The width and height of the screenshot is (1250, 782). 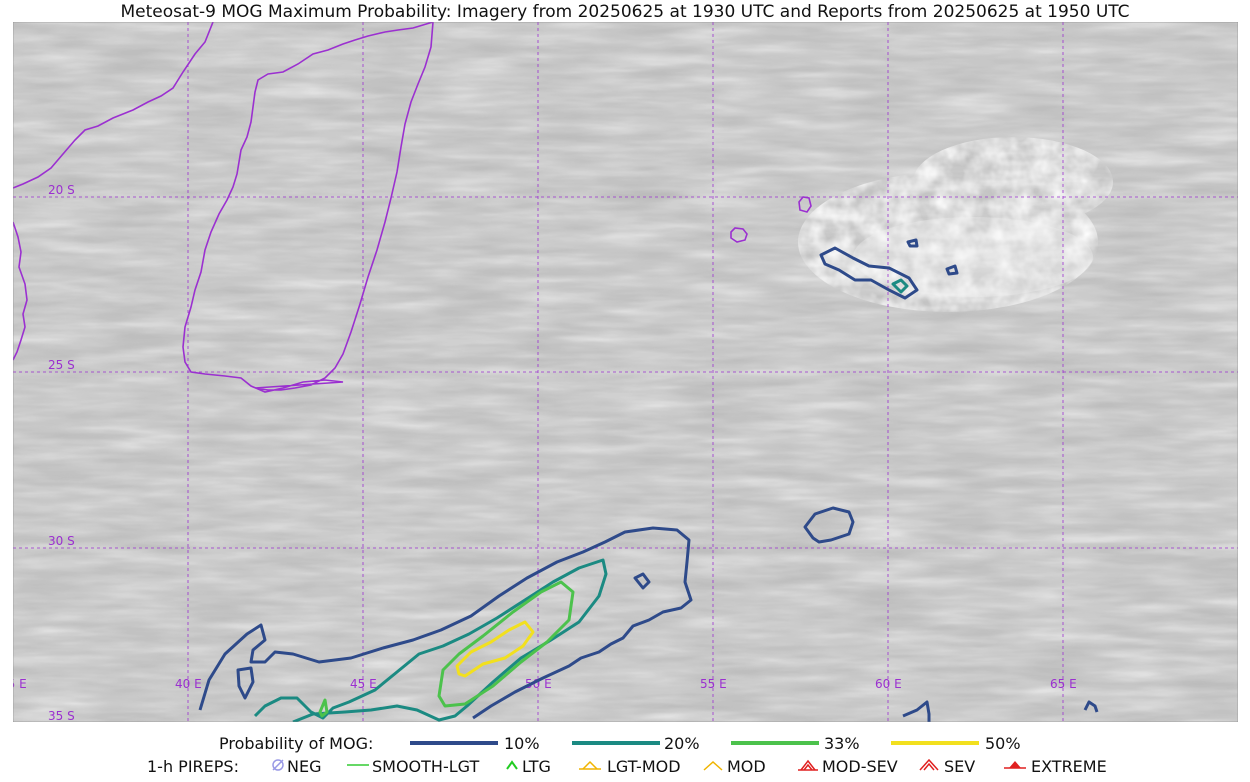 I want to click on west-coast-fragment, so click(x=20, y=291).